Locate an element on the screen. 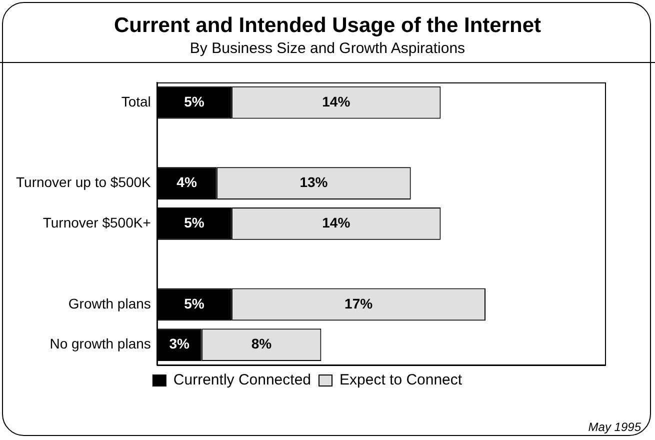  data-label: 4% is located at coordinates (187, 182).